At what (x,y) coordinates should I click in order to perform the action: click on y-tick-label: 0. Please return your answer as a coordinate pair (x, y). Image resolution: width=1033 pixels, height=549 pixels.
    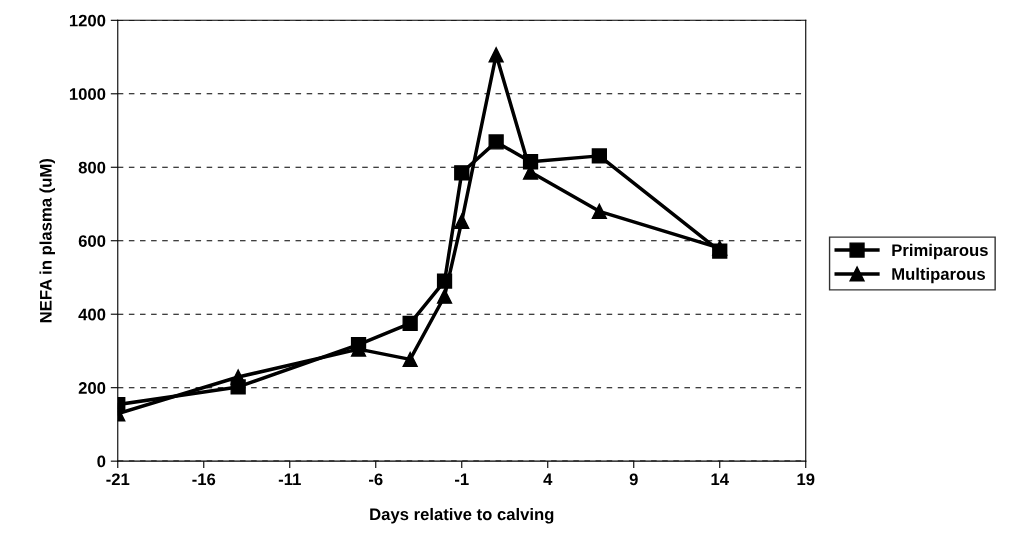
    Looking at the image, I should click on (101, 461).